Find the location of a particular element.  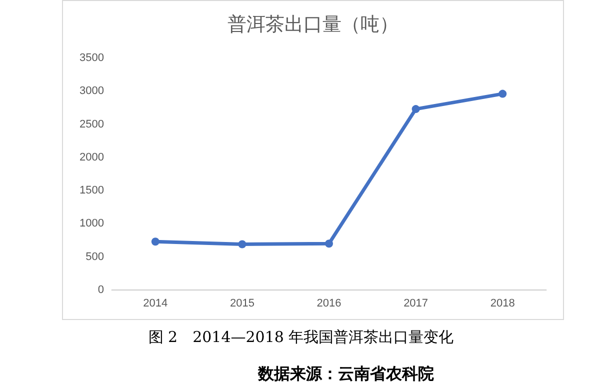

caption: 图 2 2014—2018 年我国普洱茶出口量变化 is located at coordinates (301, 337).